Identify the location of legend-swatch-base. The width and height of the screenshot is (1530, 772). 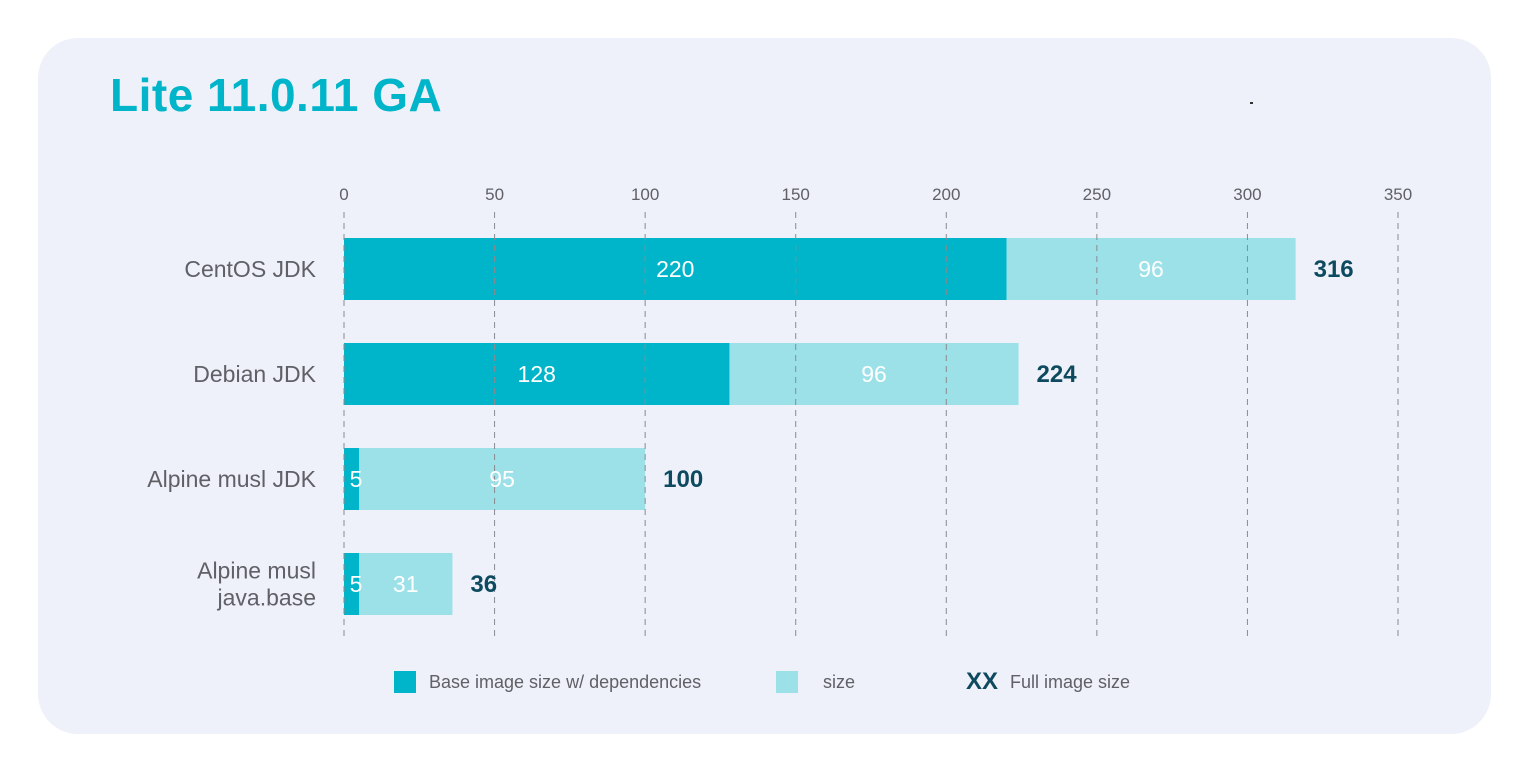
(405, 682).